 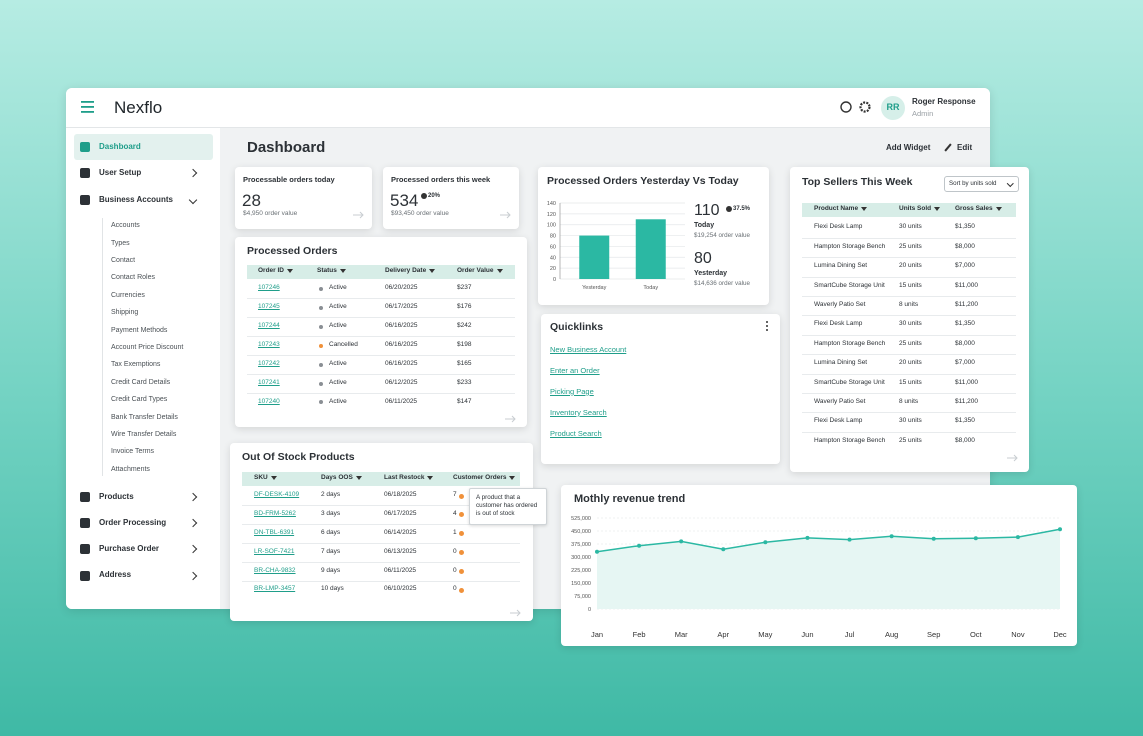 What do you see at coordinates (274, 533) in the screenshot?
I see `table-cell: DN-TBL-6391` at bounding box center [274, 533].